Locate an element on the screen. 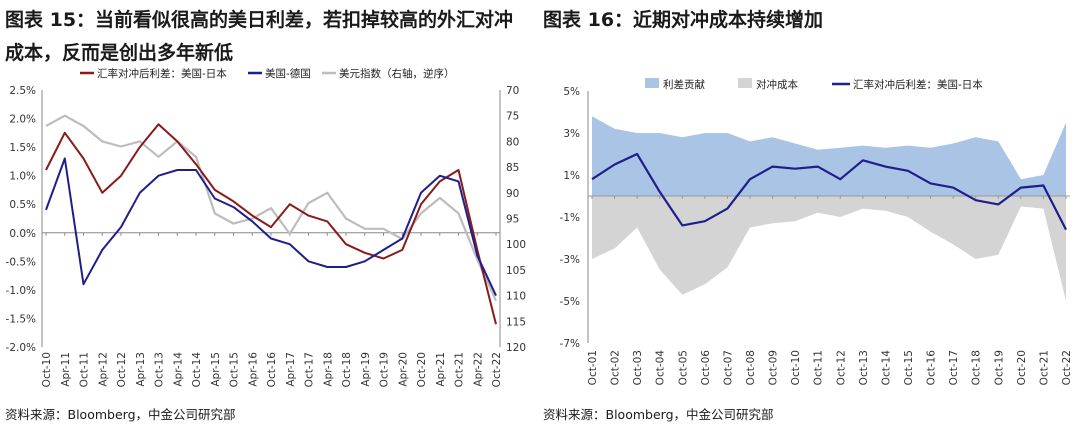 The image size is (1080, 427). chart-title: 图表 16：近期对冲成本持续增加 is located at coordinates (683, 20).